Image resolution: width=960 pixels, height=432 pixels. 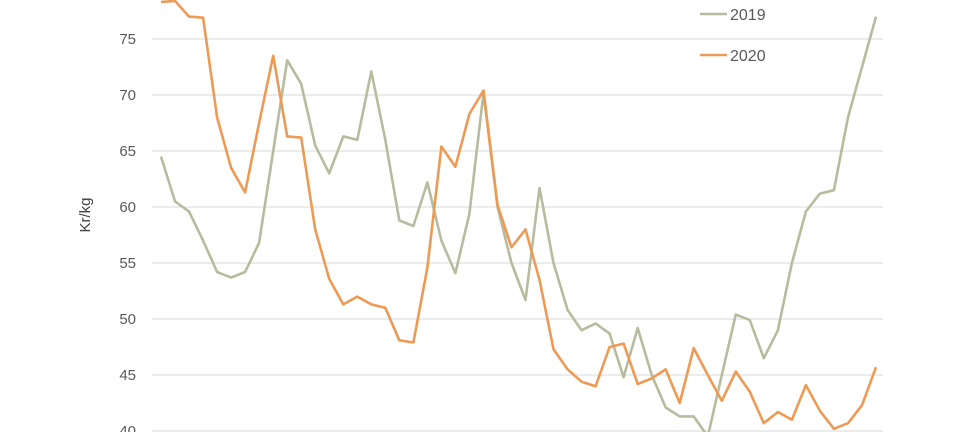 I want to click on y-tick-label: 40, so click(x=127, y=427).